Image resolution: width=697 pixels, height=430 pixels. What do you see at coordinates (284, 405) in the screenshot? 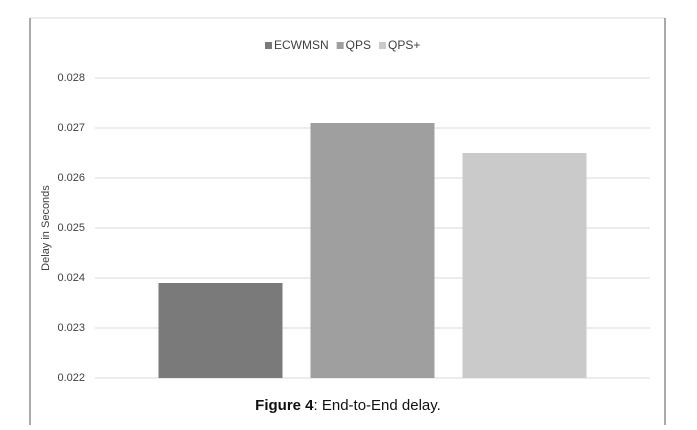
I see `caption-label: Figure 4` at bounding box center [284, 405].